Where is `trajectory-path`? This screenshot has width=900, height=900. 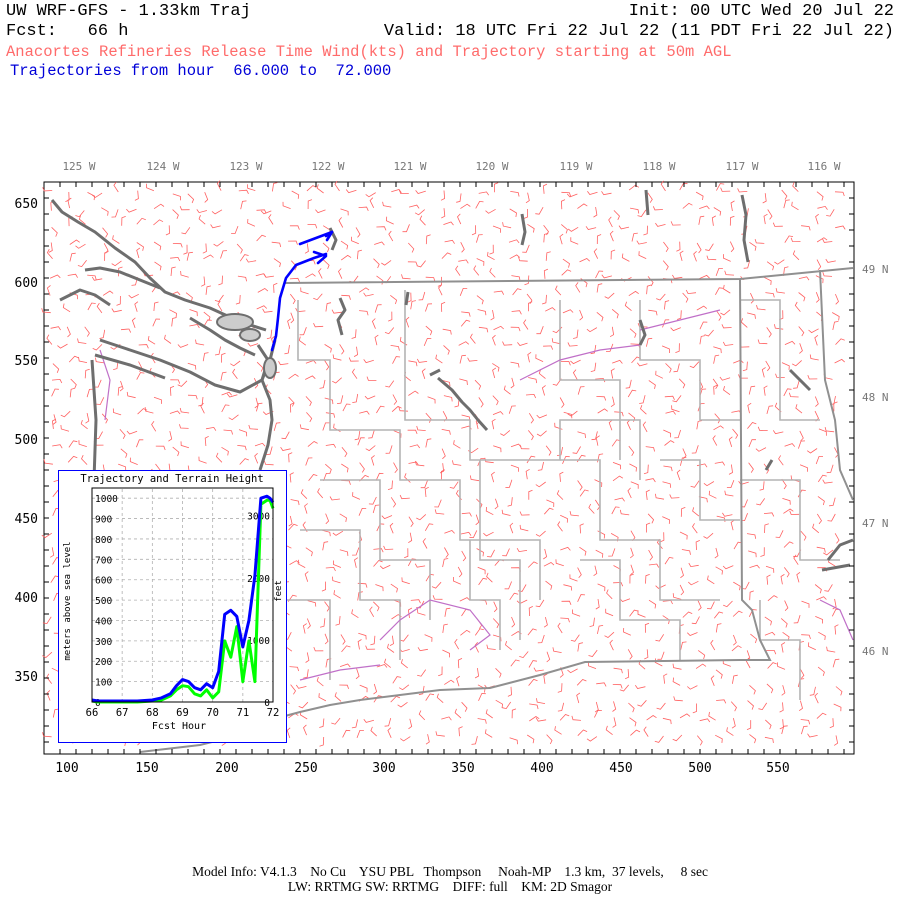
trajectory-path is located at coordinates (302, 291).